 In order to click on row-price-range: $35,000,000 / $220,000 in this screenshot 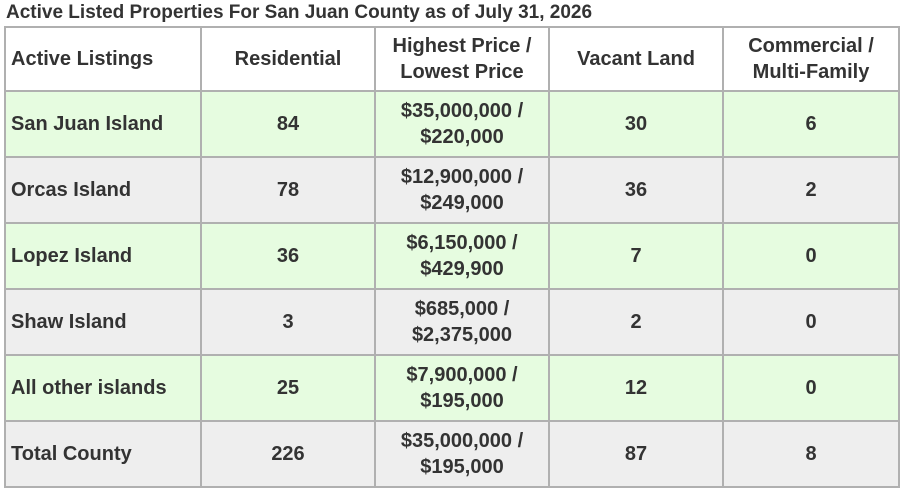, I will do `click(462, 124)`.